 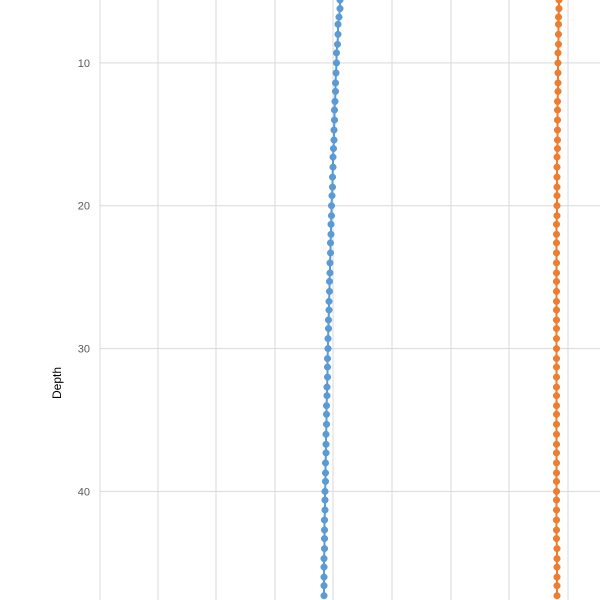 What do you see at coordinates (84, 492) in the screenshot?
I see `y-tick-label: 40` at bounding box center [84, 492].